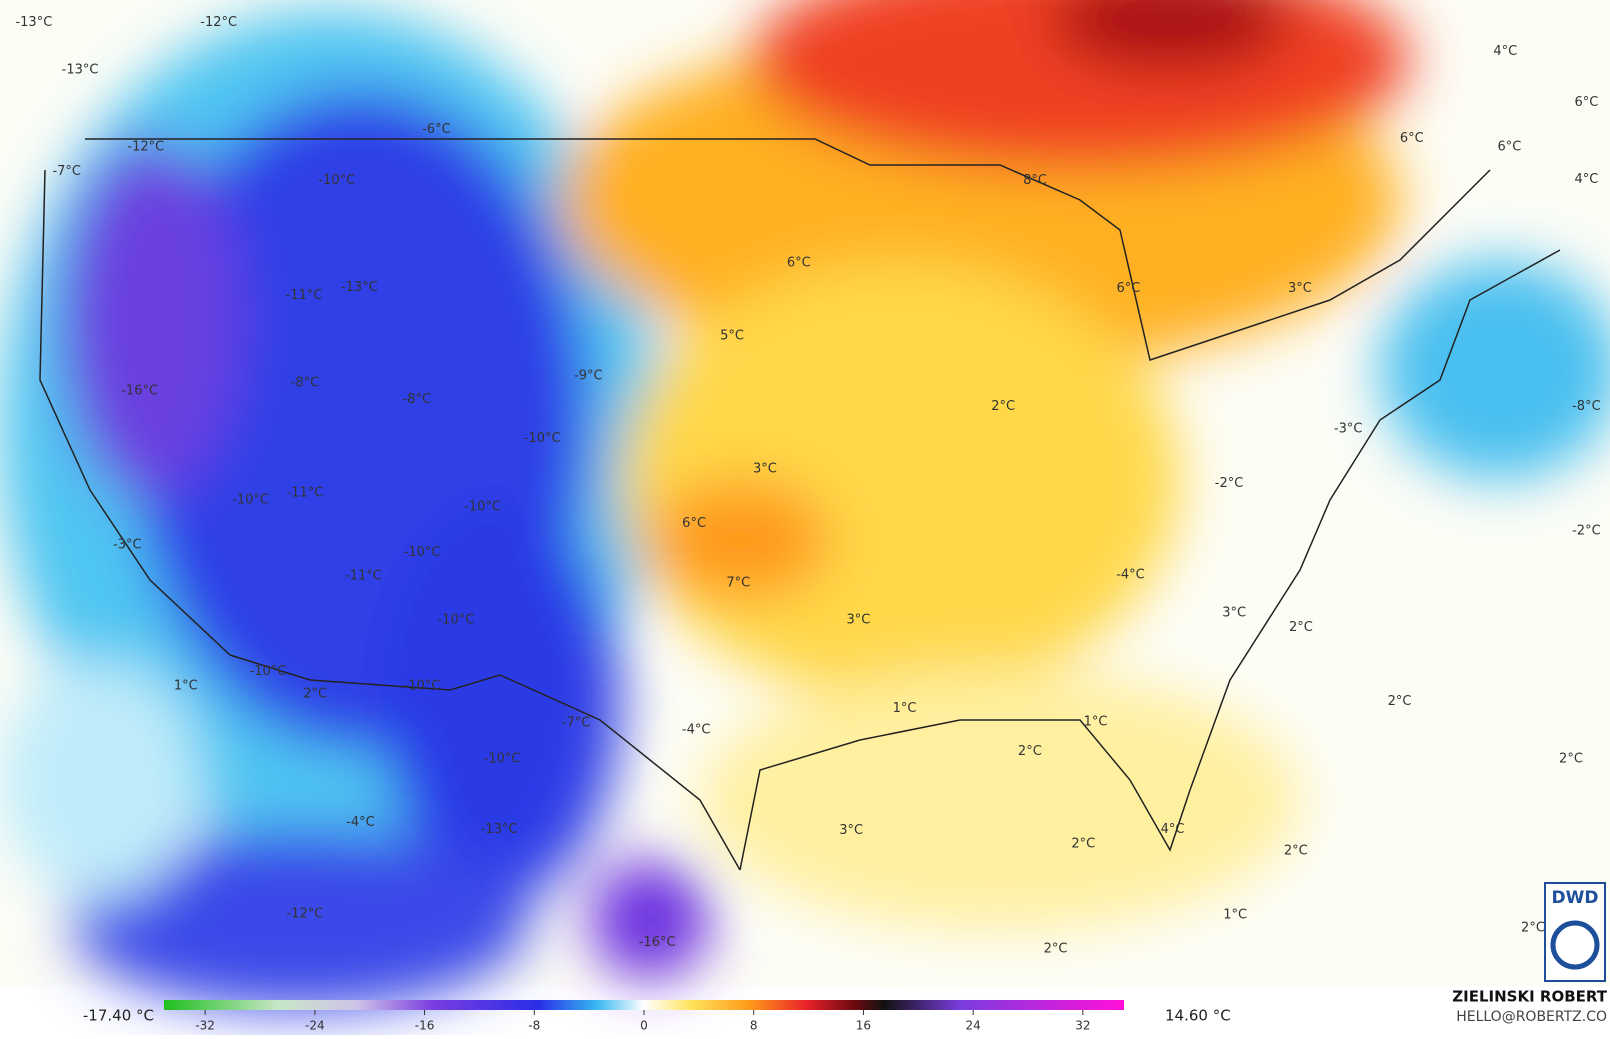 The image size is (1610, 1039). What do you see at coordinates (754, 1026) in the screenshot?
I see `colorbar-tick-label: 8` at bounding box center [754, 1026].